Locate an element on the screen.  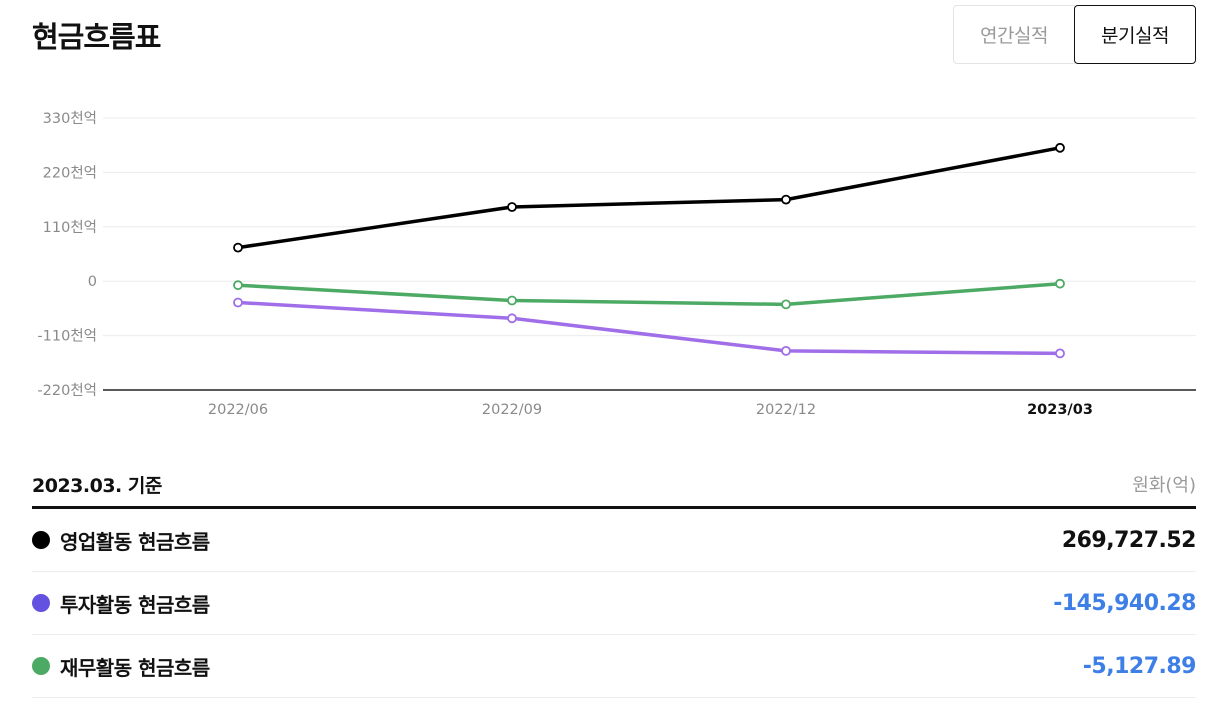
row-label: 영업활동 현금흐름 is located at coordinates (135, 541).